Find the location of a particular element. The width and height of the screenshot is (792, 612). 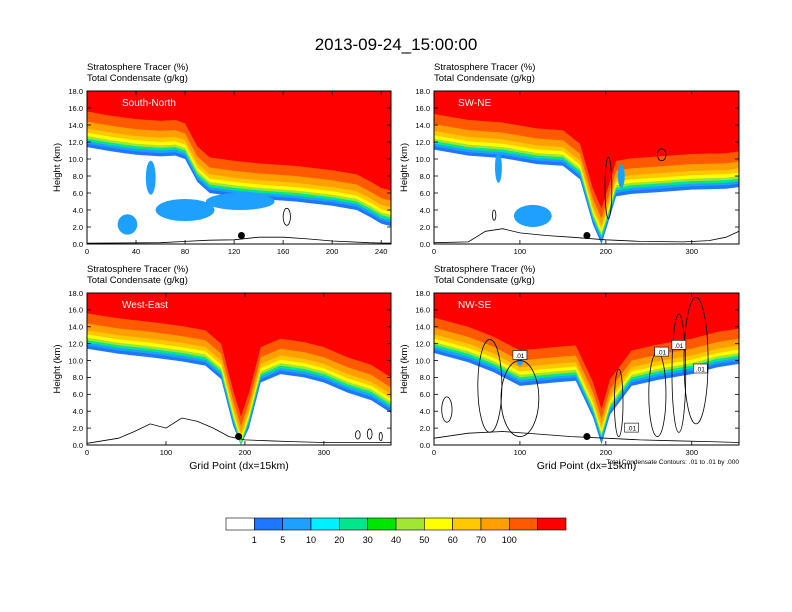

contour-label-box is located at coordinates (700, 368).